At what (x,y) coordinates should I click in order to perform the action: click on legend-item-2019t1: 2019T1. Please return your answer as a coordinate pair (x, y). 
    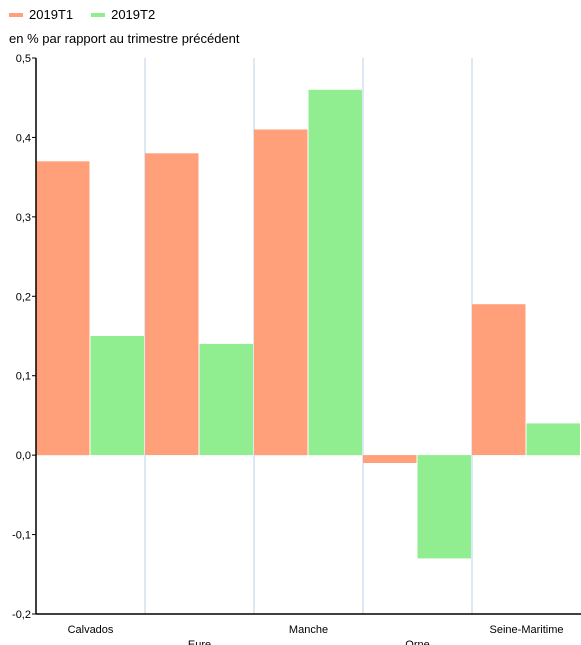
    Looking at the image, I should click on (41, 14).